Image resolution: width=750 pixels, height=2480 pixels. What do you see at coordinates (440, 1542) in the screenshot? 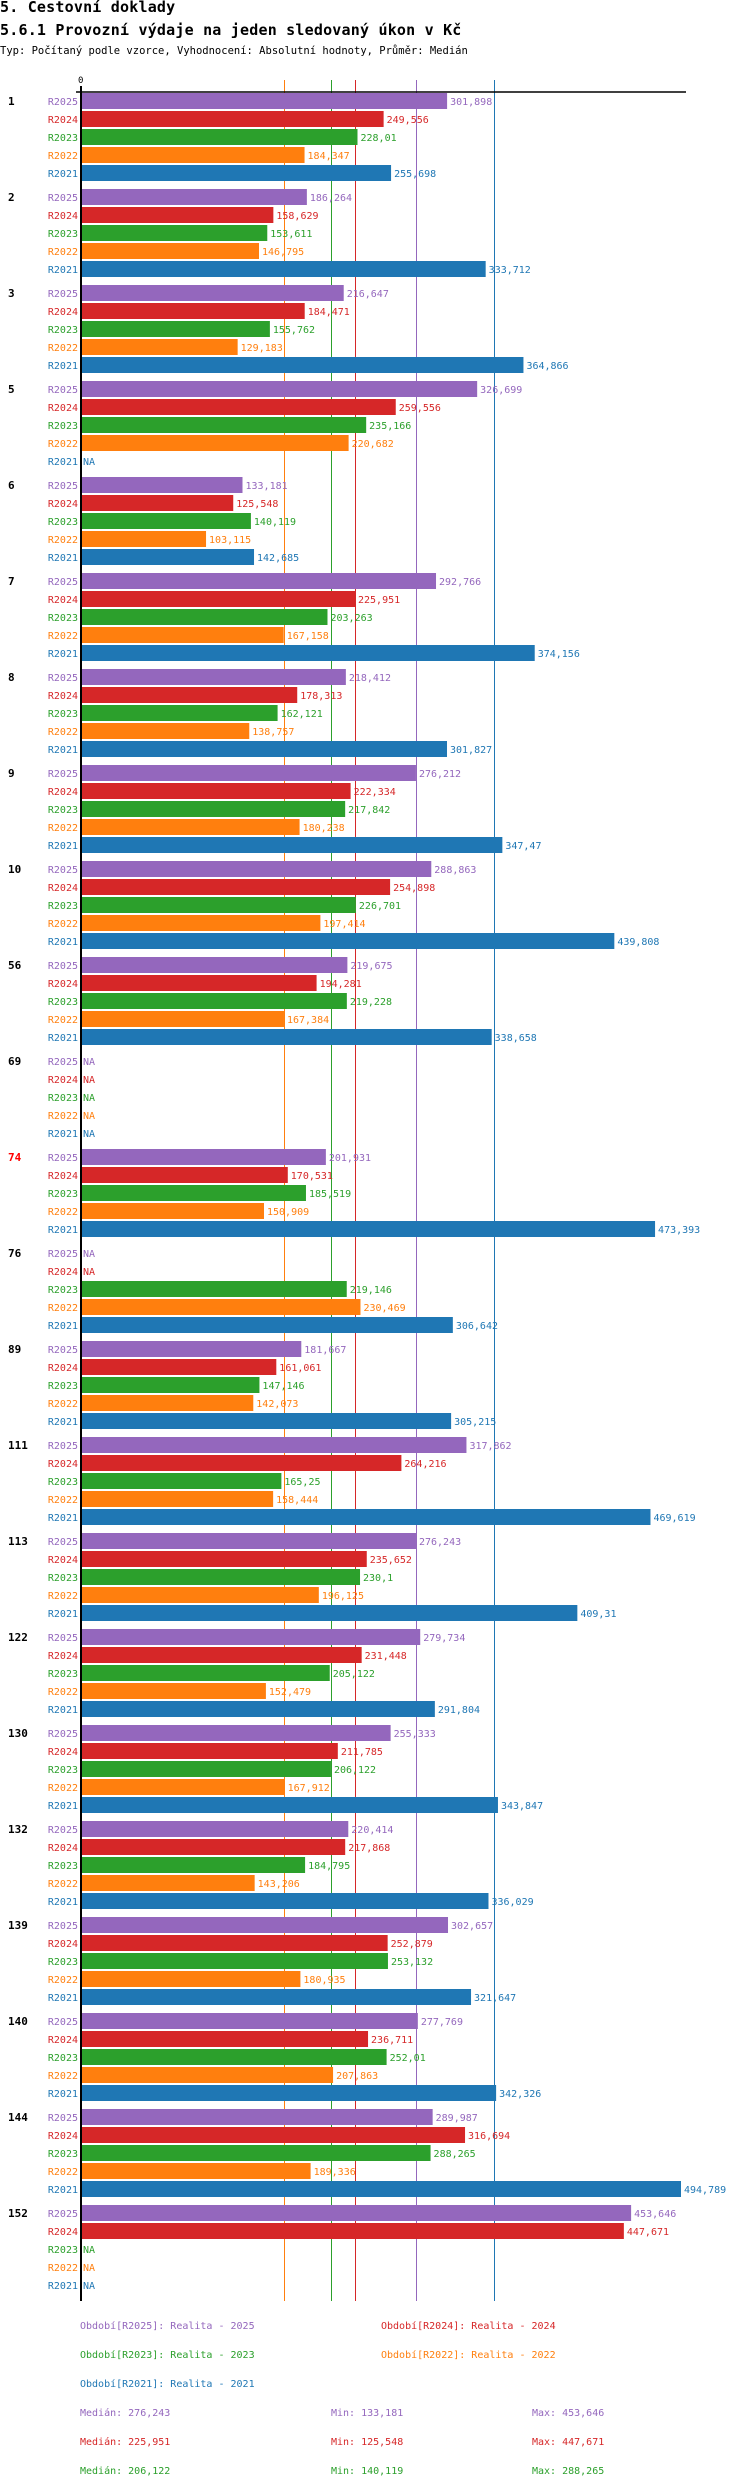
I see `data-label: 276,243` at bounding box center [440, 1542].